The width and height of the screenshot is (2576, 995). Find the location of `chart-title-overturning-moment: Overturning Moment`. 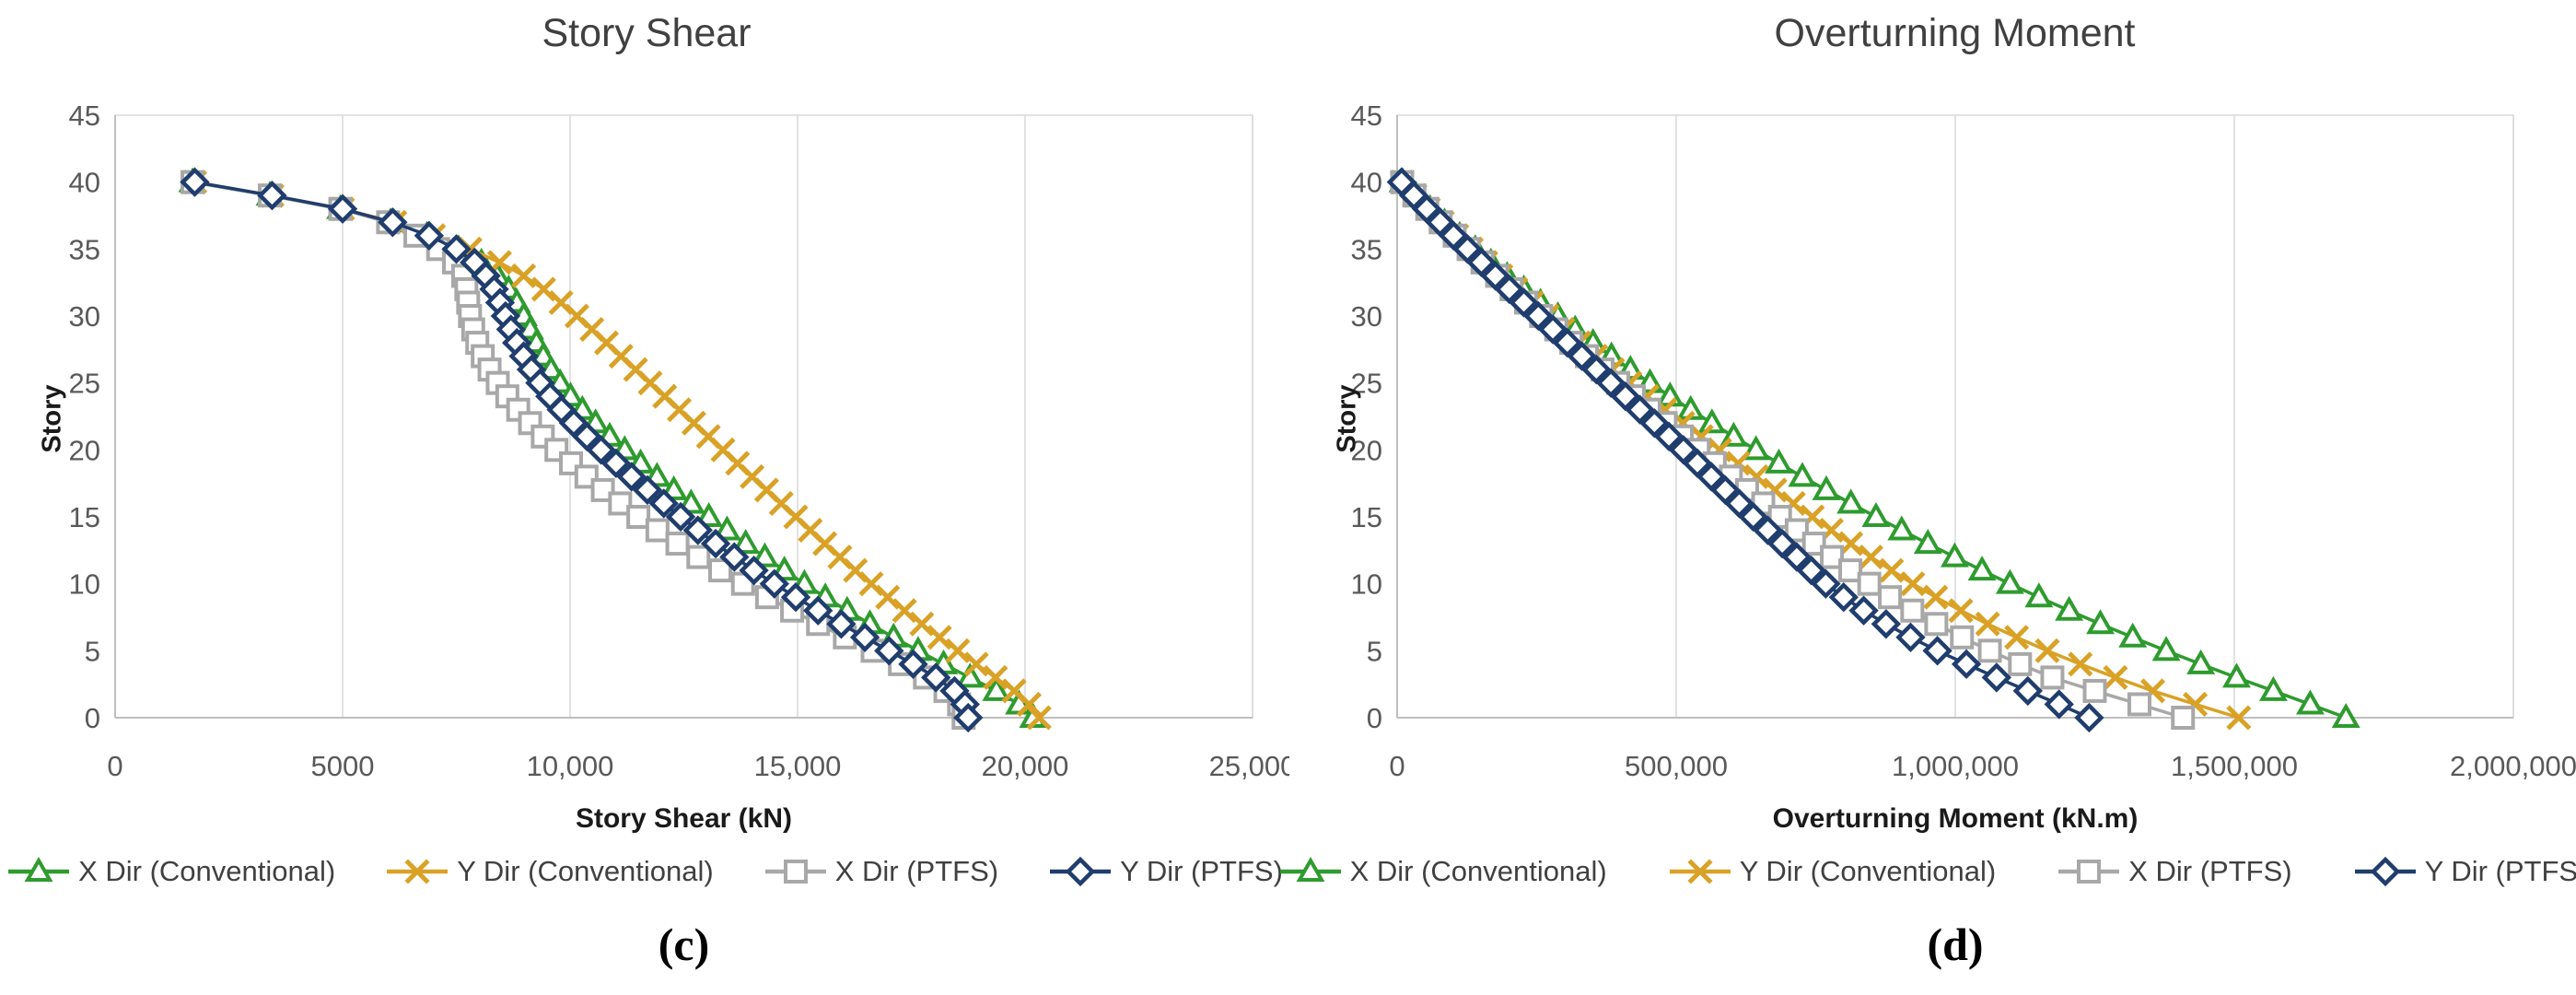

chart-title-overturning-moment: Overturning Moment is located at coordinates (1955, 33).